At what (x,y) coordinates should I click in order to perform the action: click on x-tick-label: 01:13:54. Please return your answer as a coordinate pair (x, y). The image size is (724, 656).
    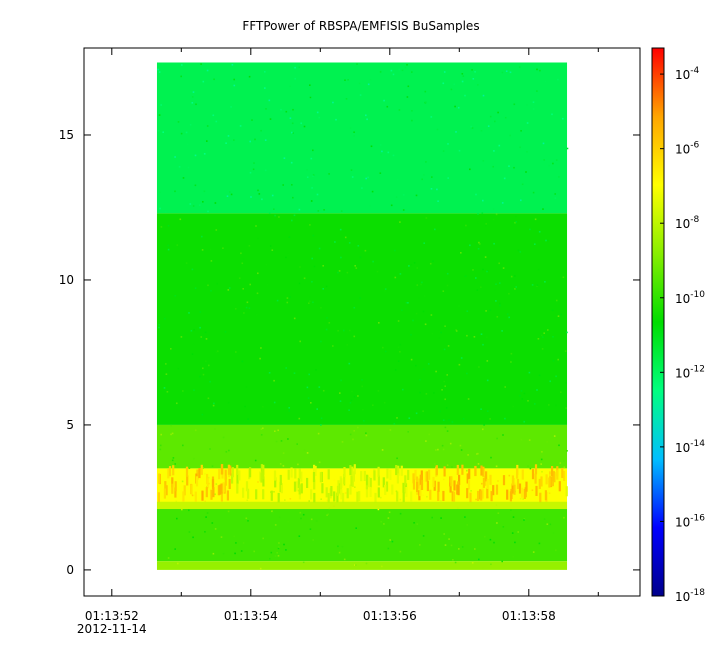
    Looking at the image, I should click on (251, 616).